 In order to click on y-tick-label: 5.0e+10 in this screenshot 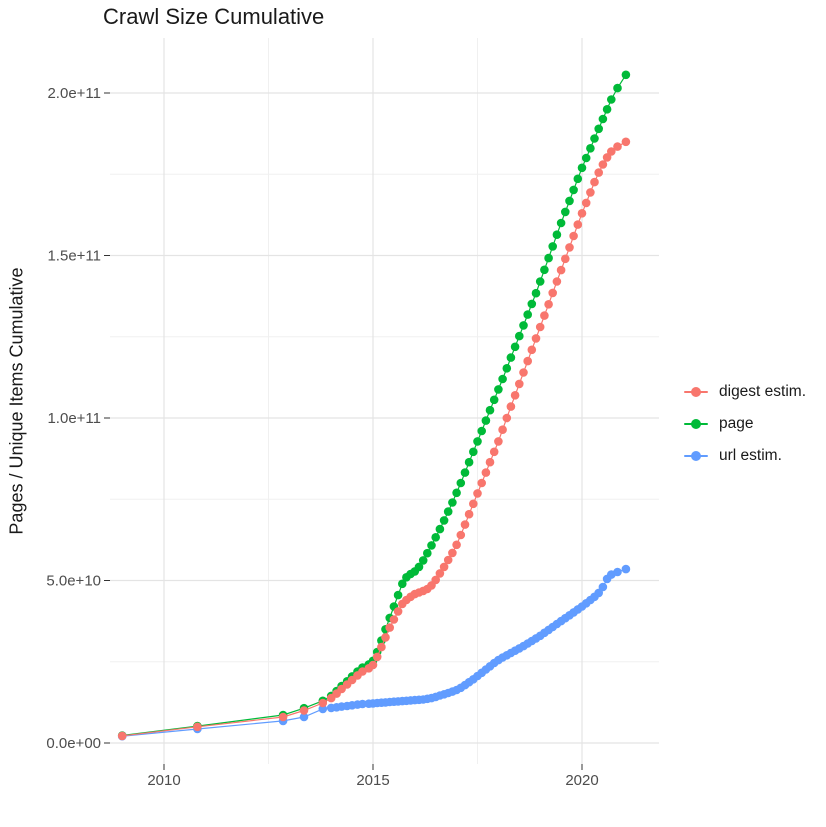, I will do `click(73, 581)`.